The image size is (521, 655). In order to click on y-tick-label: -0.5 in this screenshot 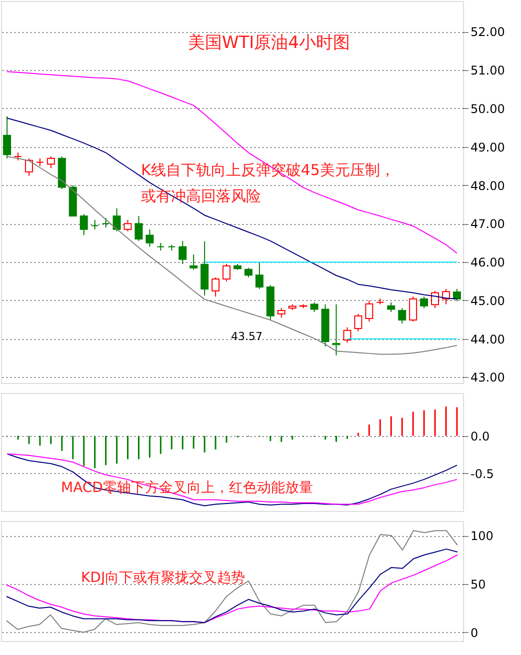, I will do `click(482, 473)`.